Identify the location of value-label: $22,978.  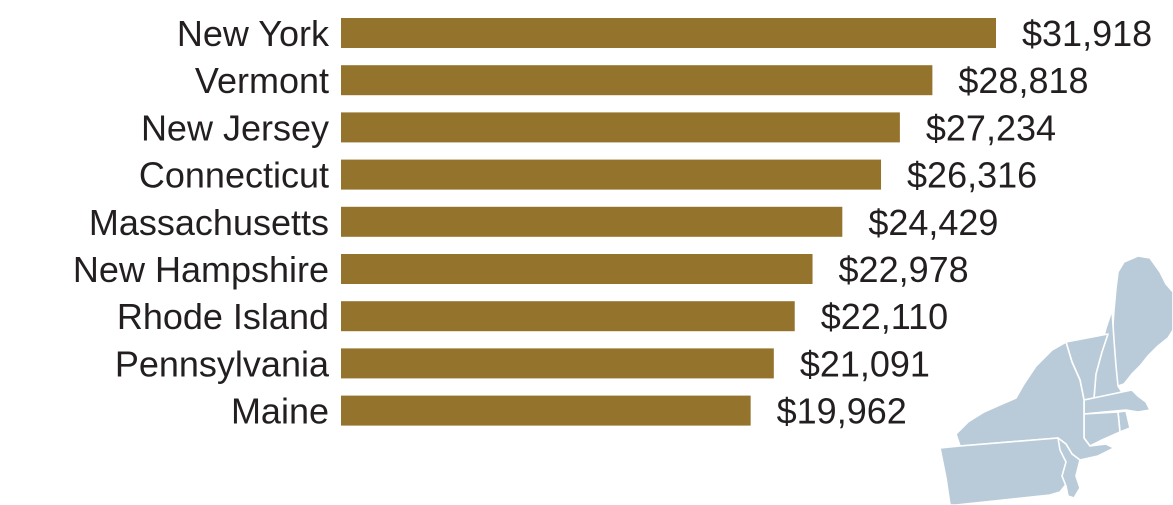
(904, 269).